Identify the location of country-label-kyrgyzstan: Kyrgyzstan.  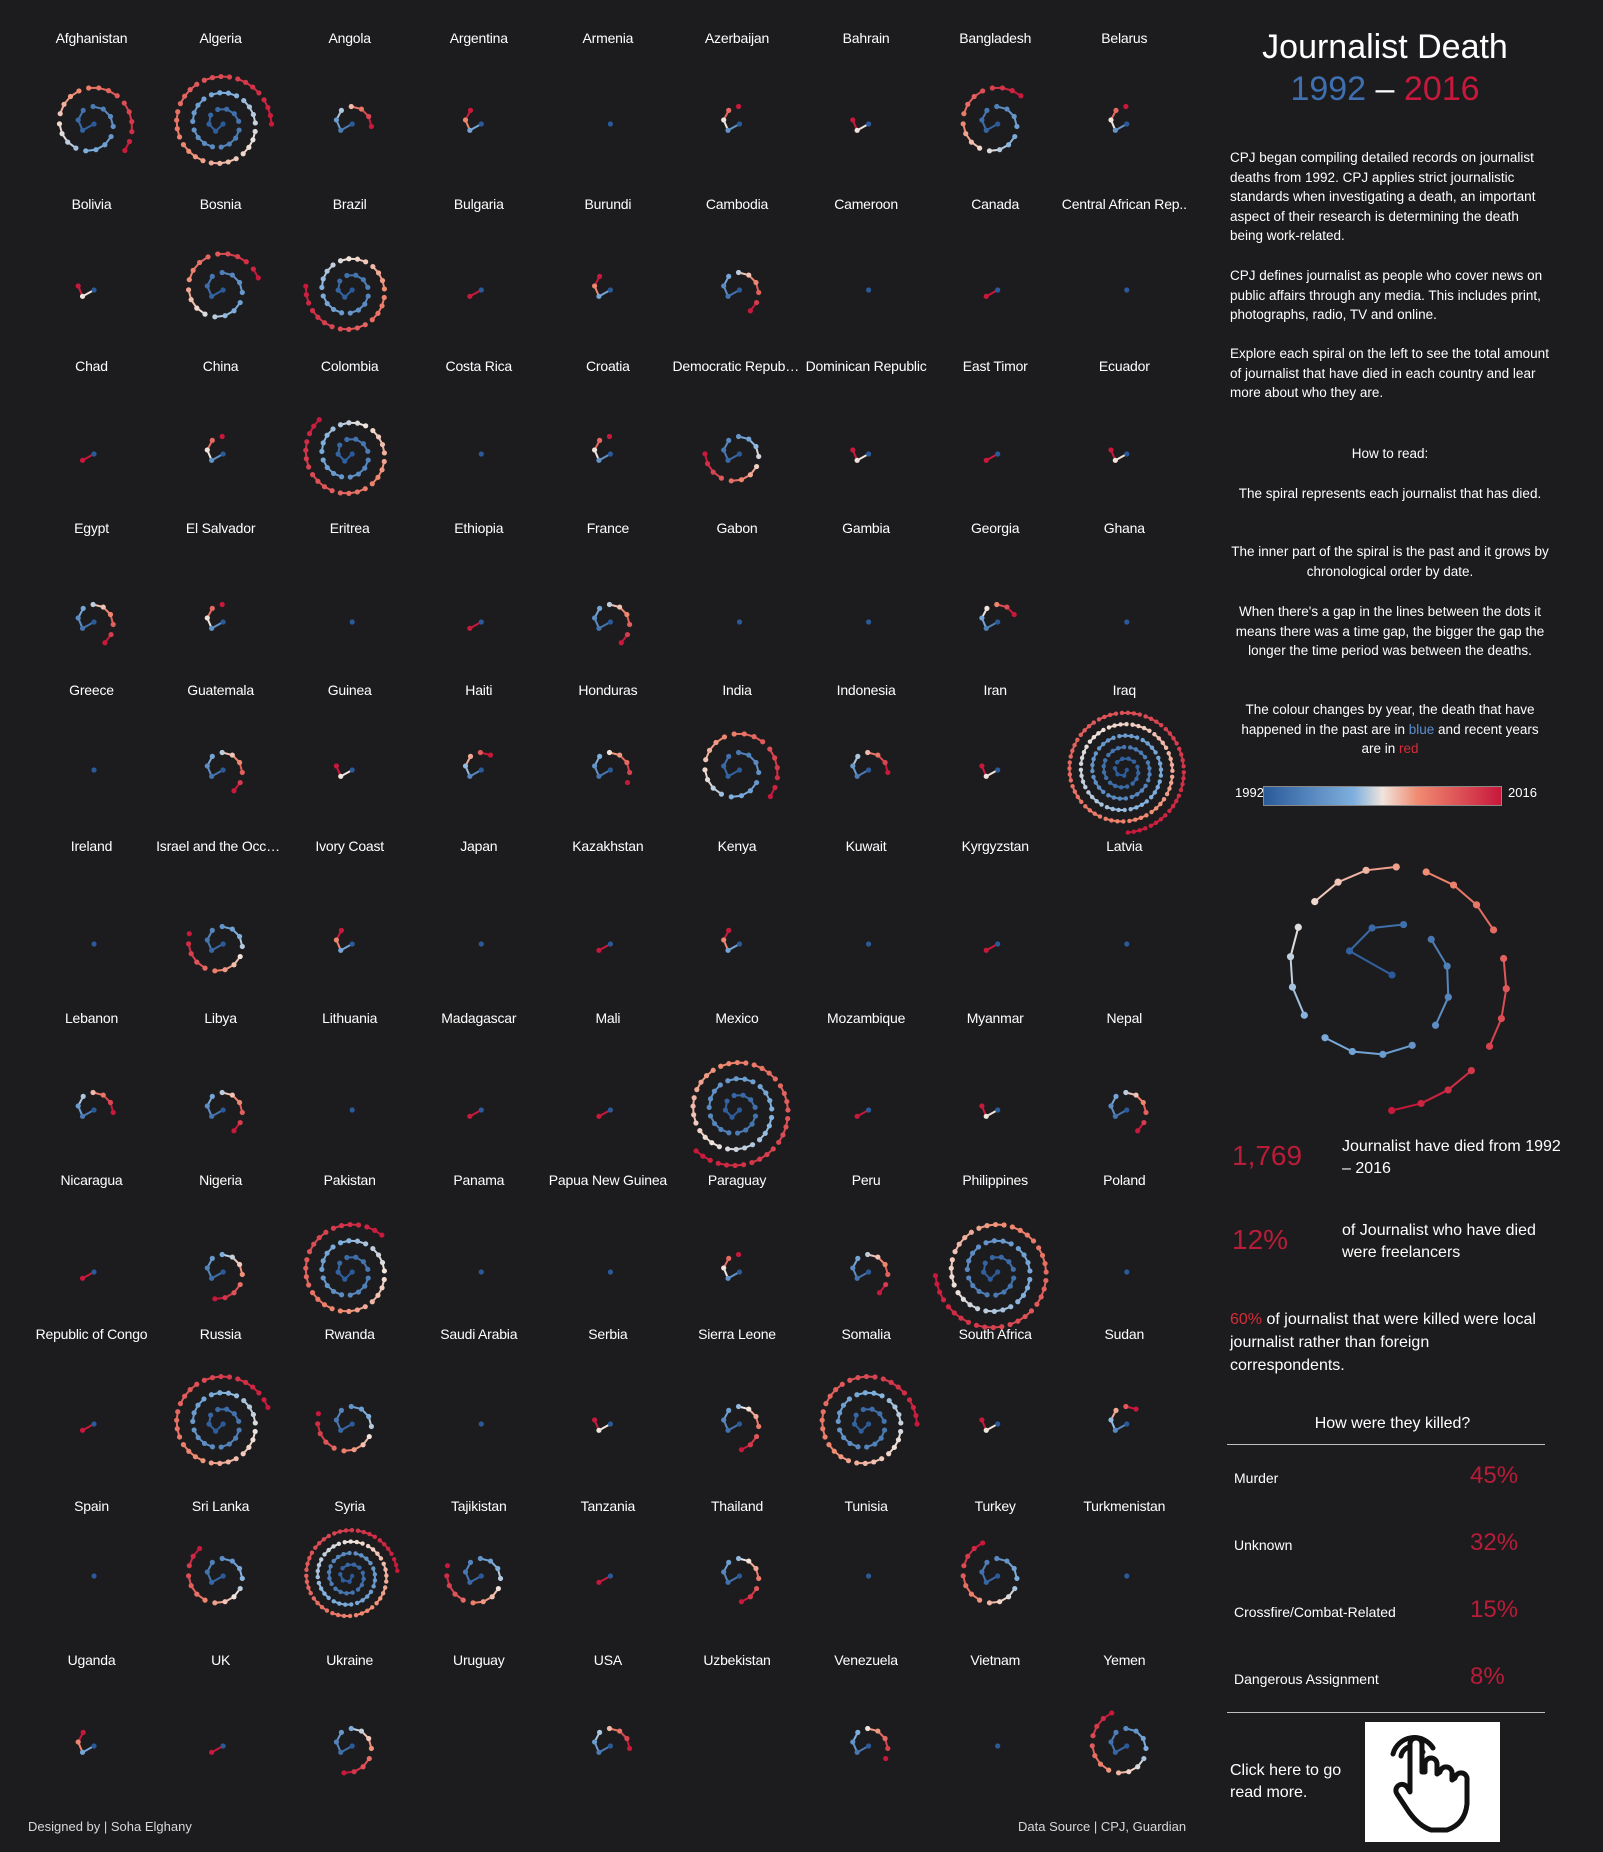
(995, 846).